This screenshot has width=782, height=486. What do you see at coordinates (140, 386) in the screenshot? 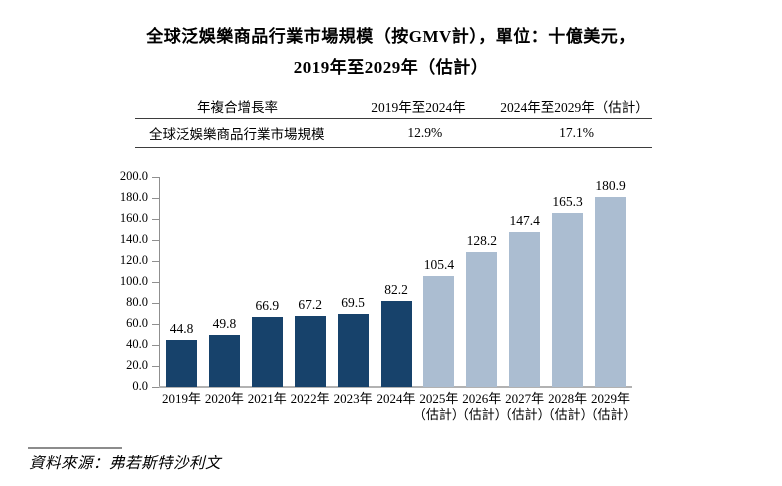
I see `y-axis-tick-label: 0.0` at bounding box center [140, 386].